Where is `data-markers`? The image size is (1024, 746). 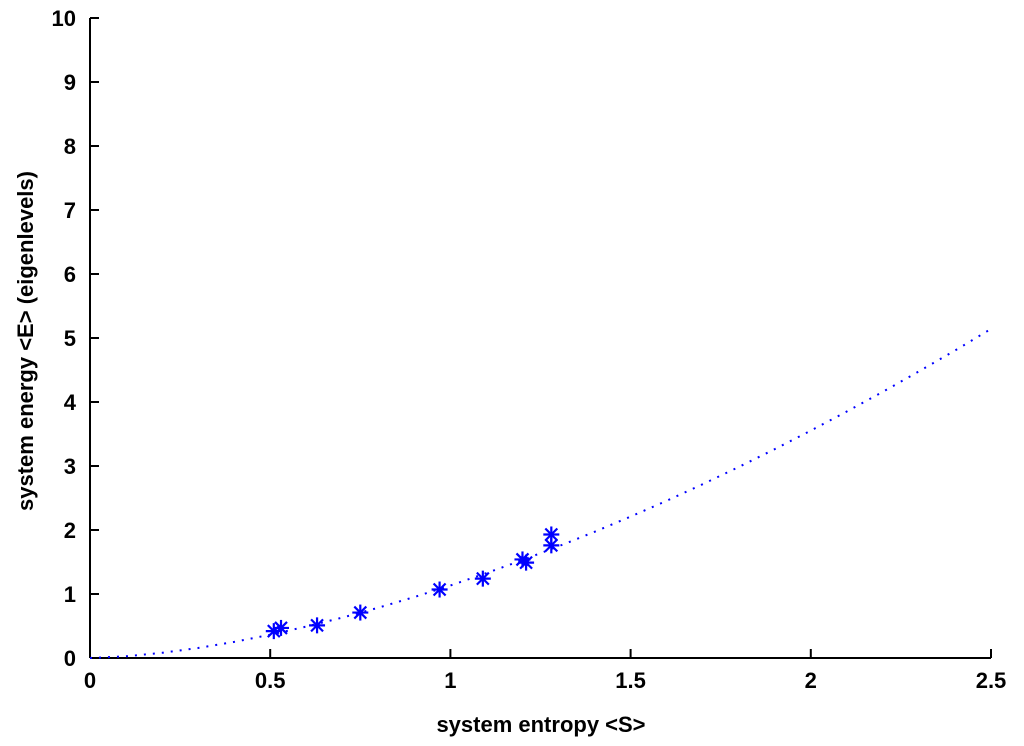 data-markers is located at coordinates (412, 583).